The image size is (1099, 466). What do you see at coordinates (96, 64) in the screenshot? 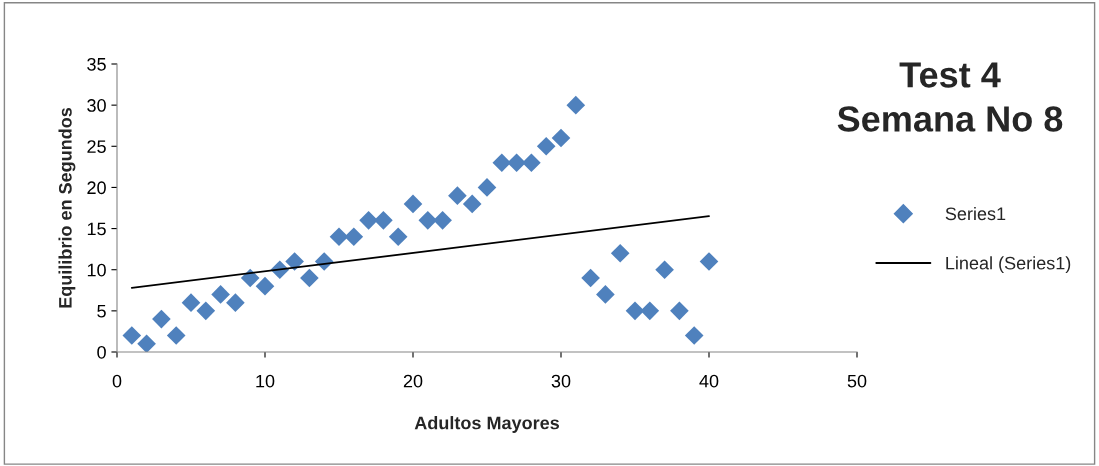
I see `y-tick-label: 35` at bounding box center [96, 64].